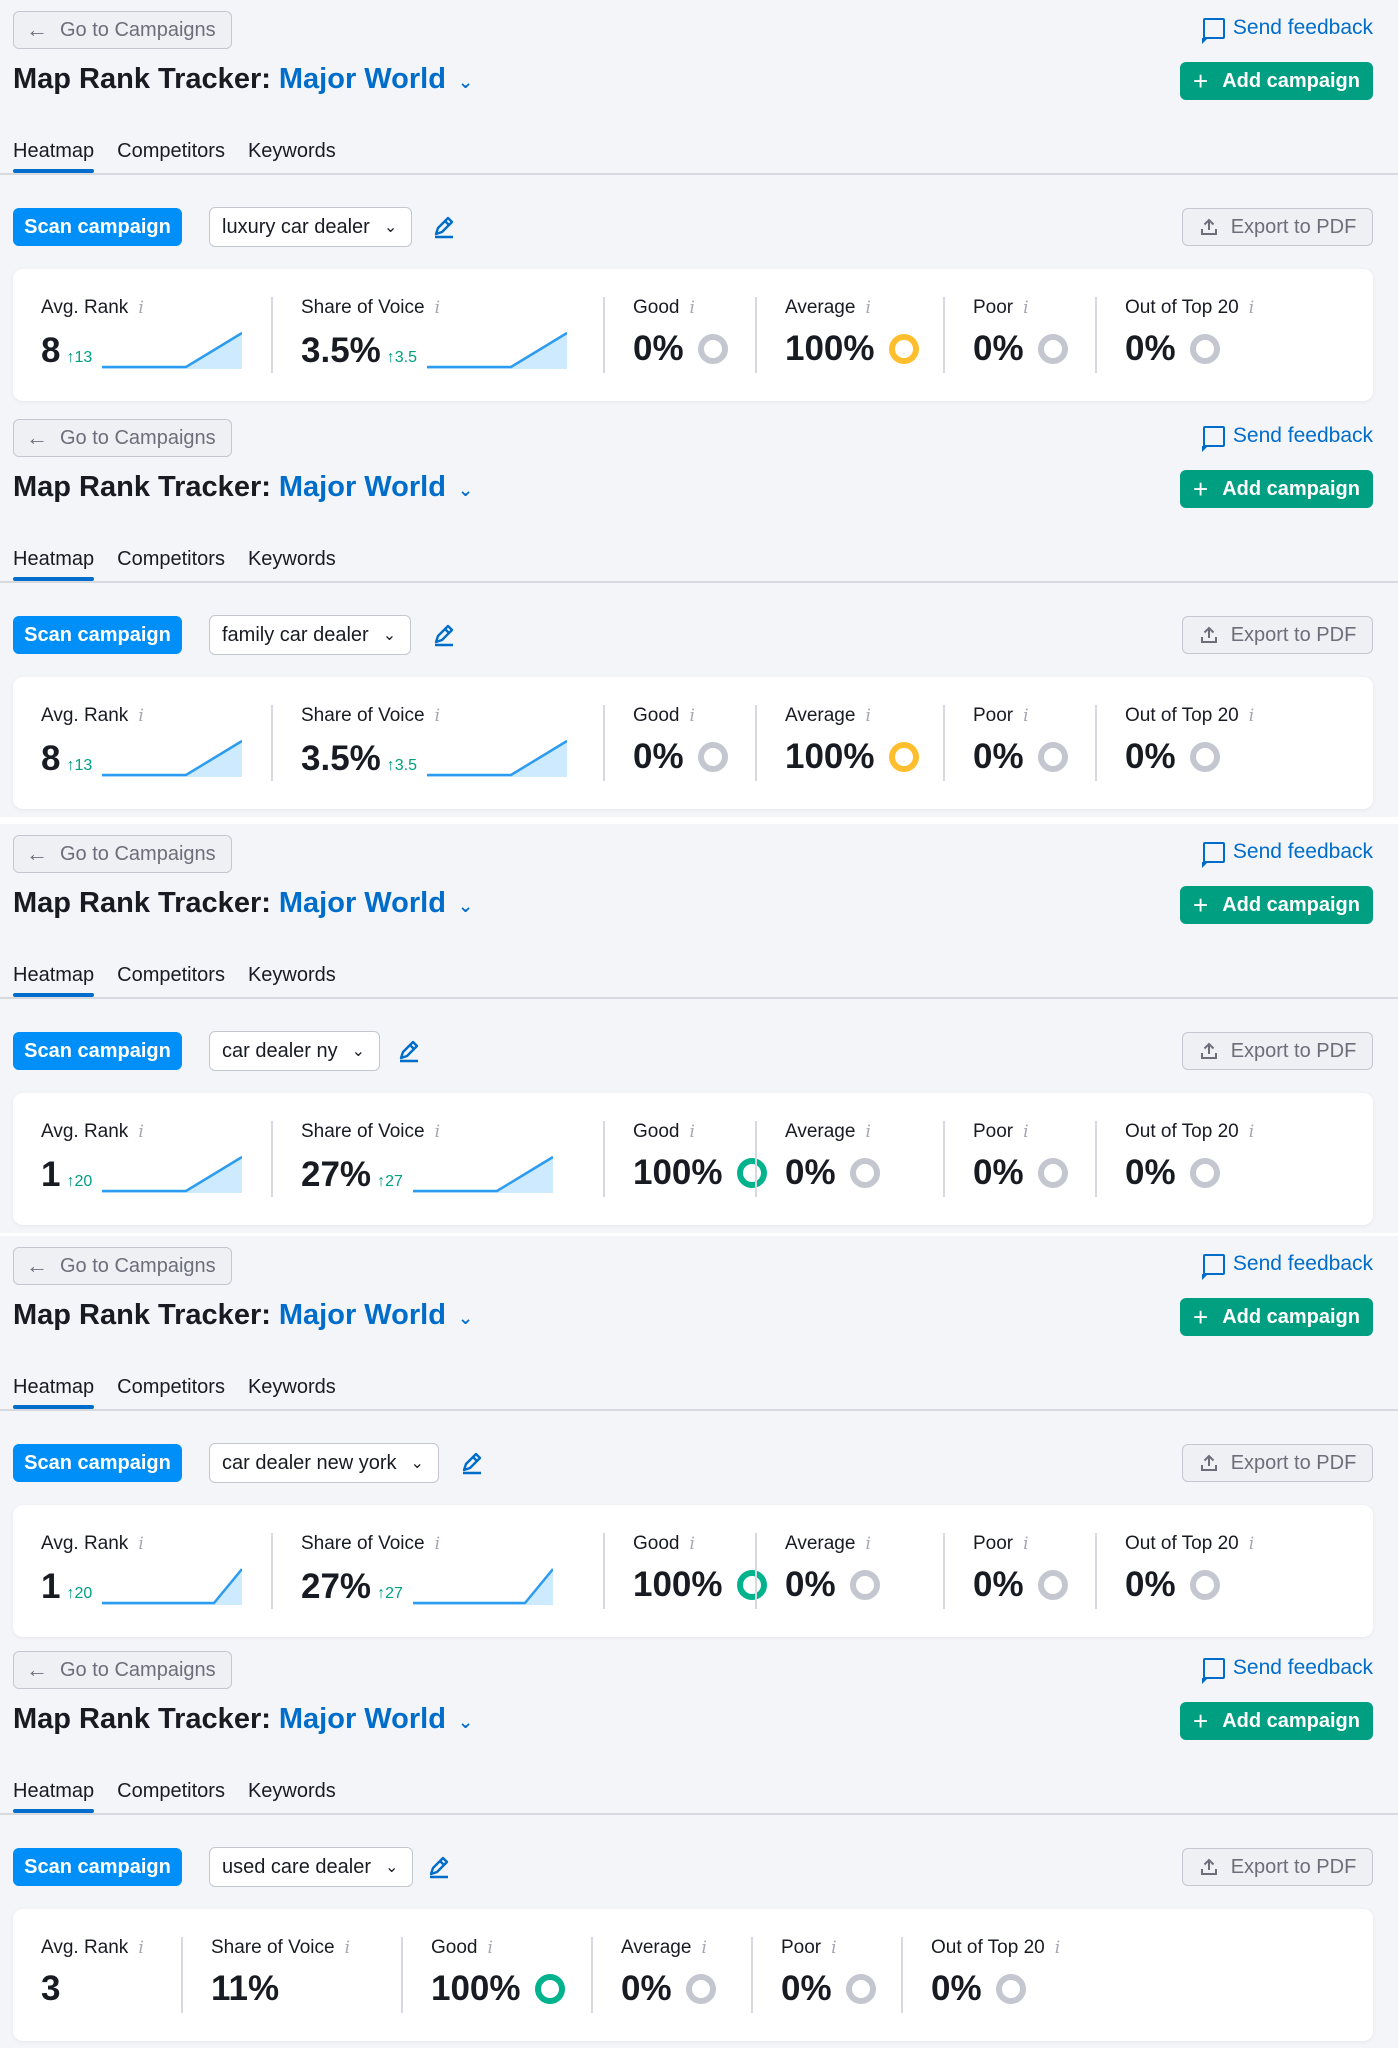 Image resolution: width=1398 pixels, height=2048 pixels. Describe the element at coordinates (498, 1948) in the screenshot. I see `good-label: Good i` at that location.